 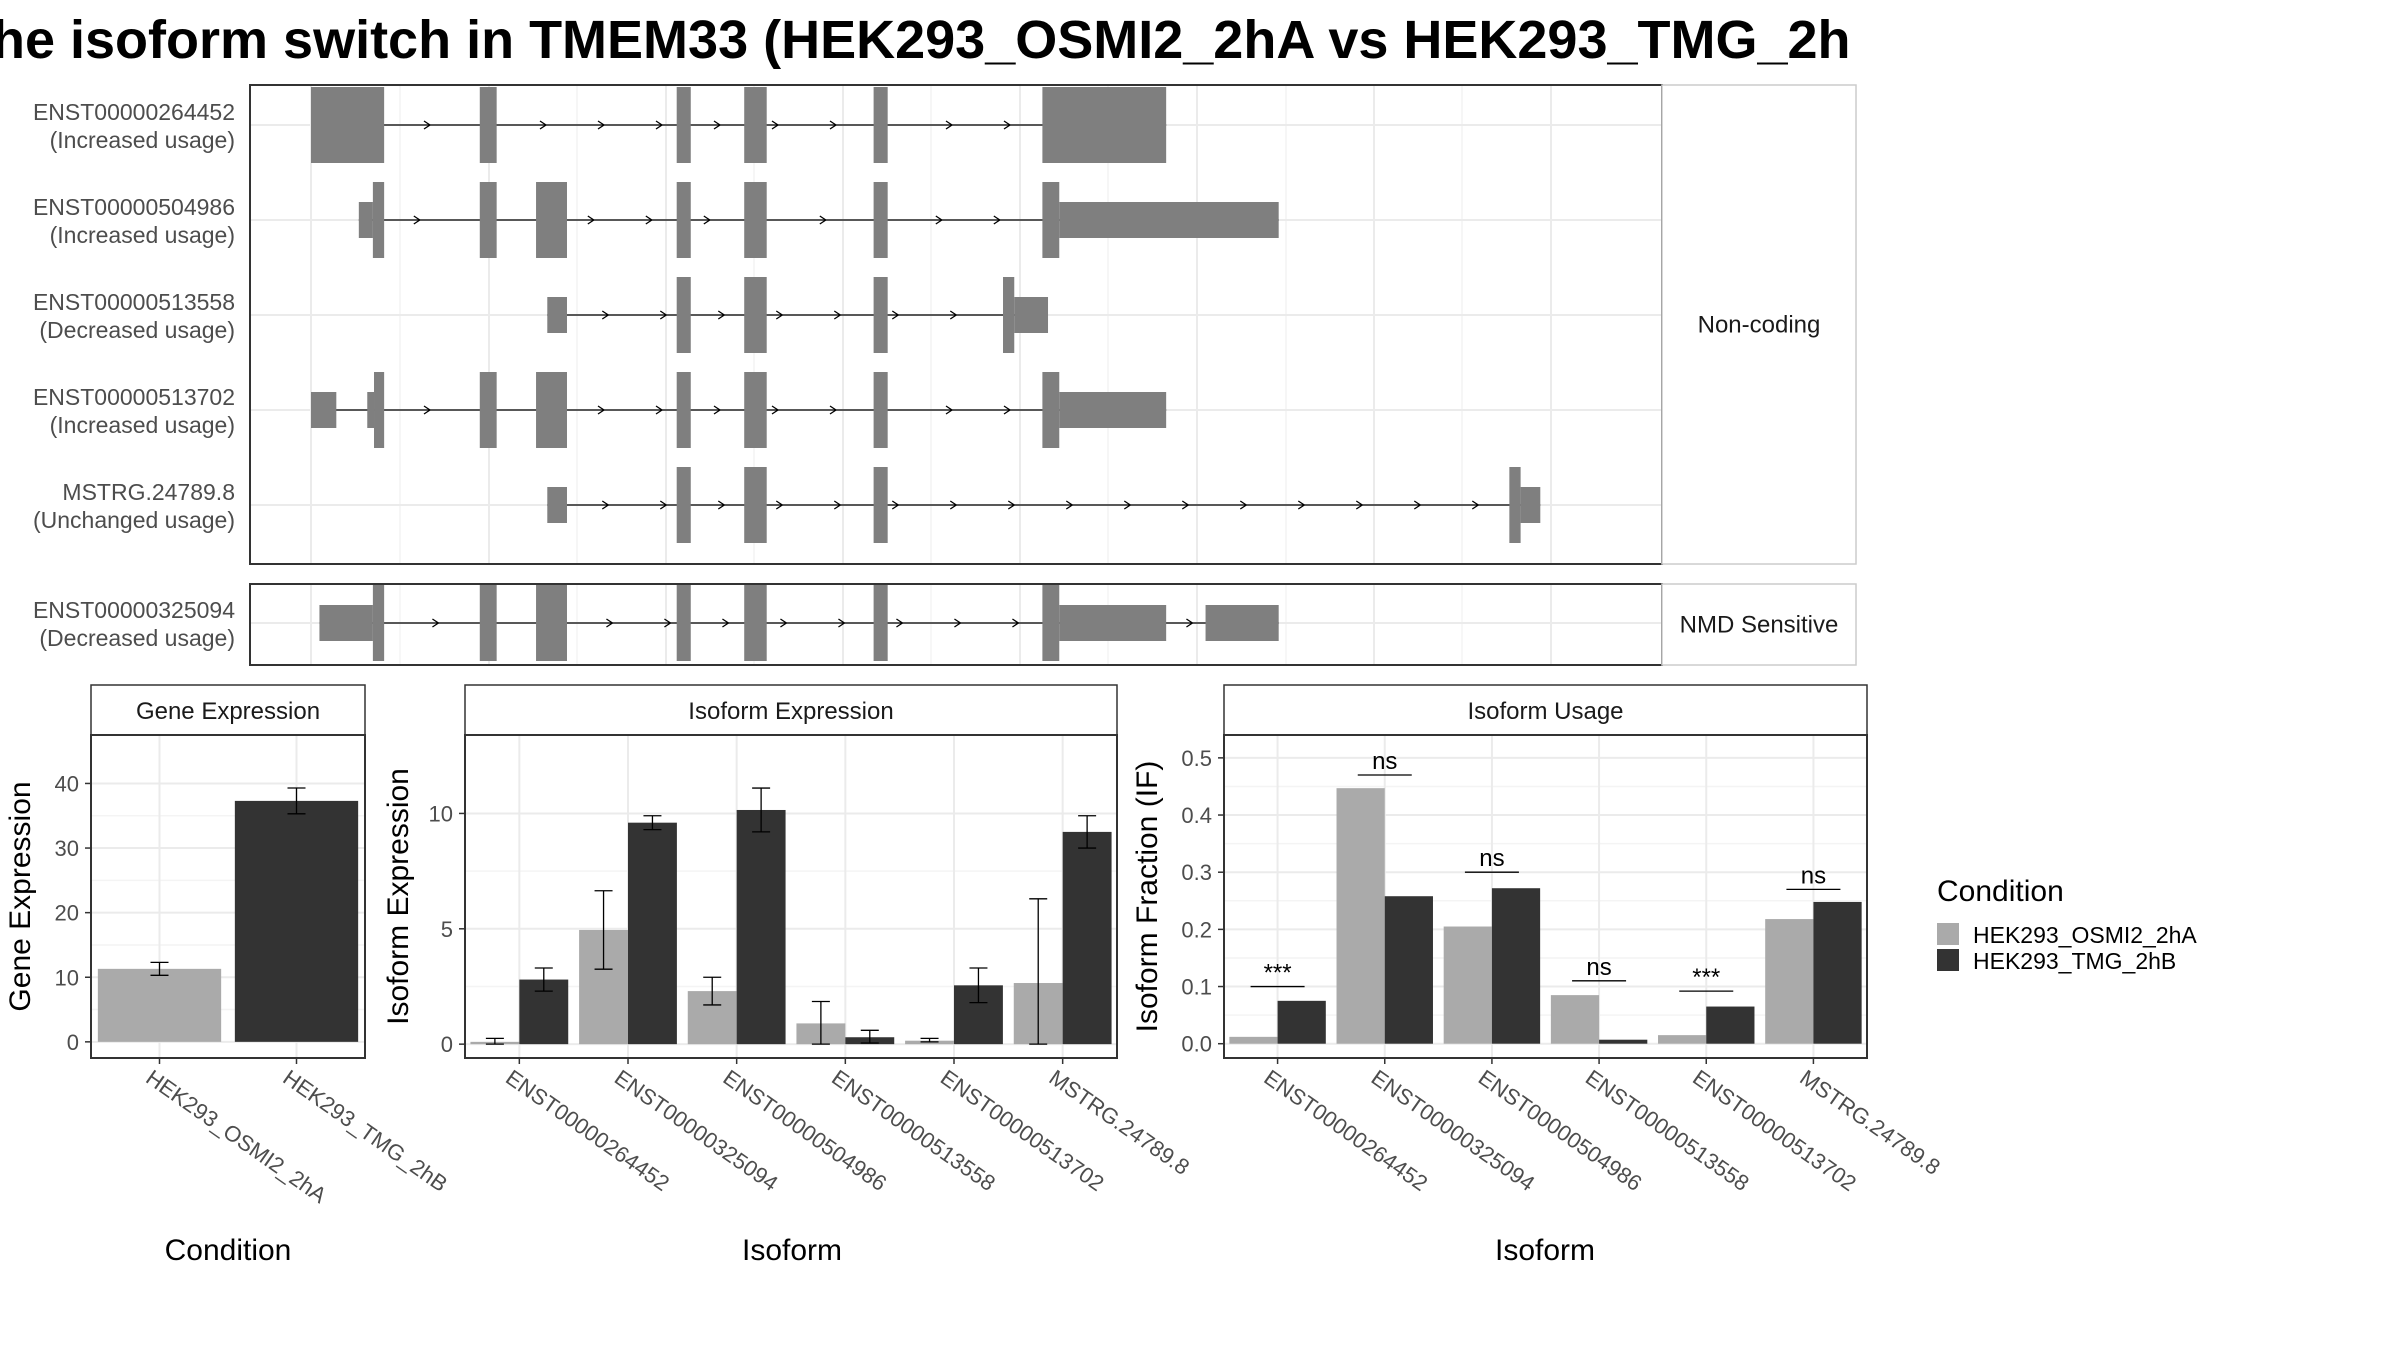 I want to click on isoform-id-label: ENST00000264452, so click(x=134, y=112).